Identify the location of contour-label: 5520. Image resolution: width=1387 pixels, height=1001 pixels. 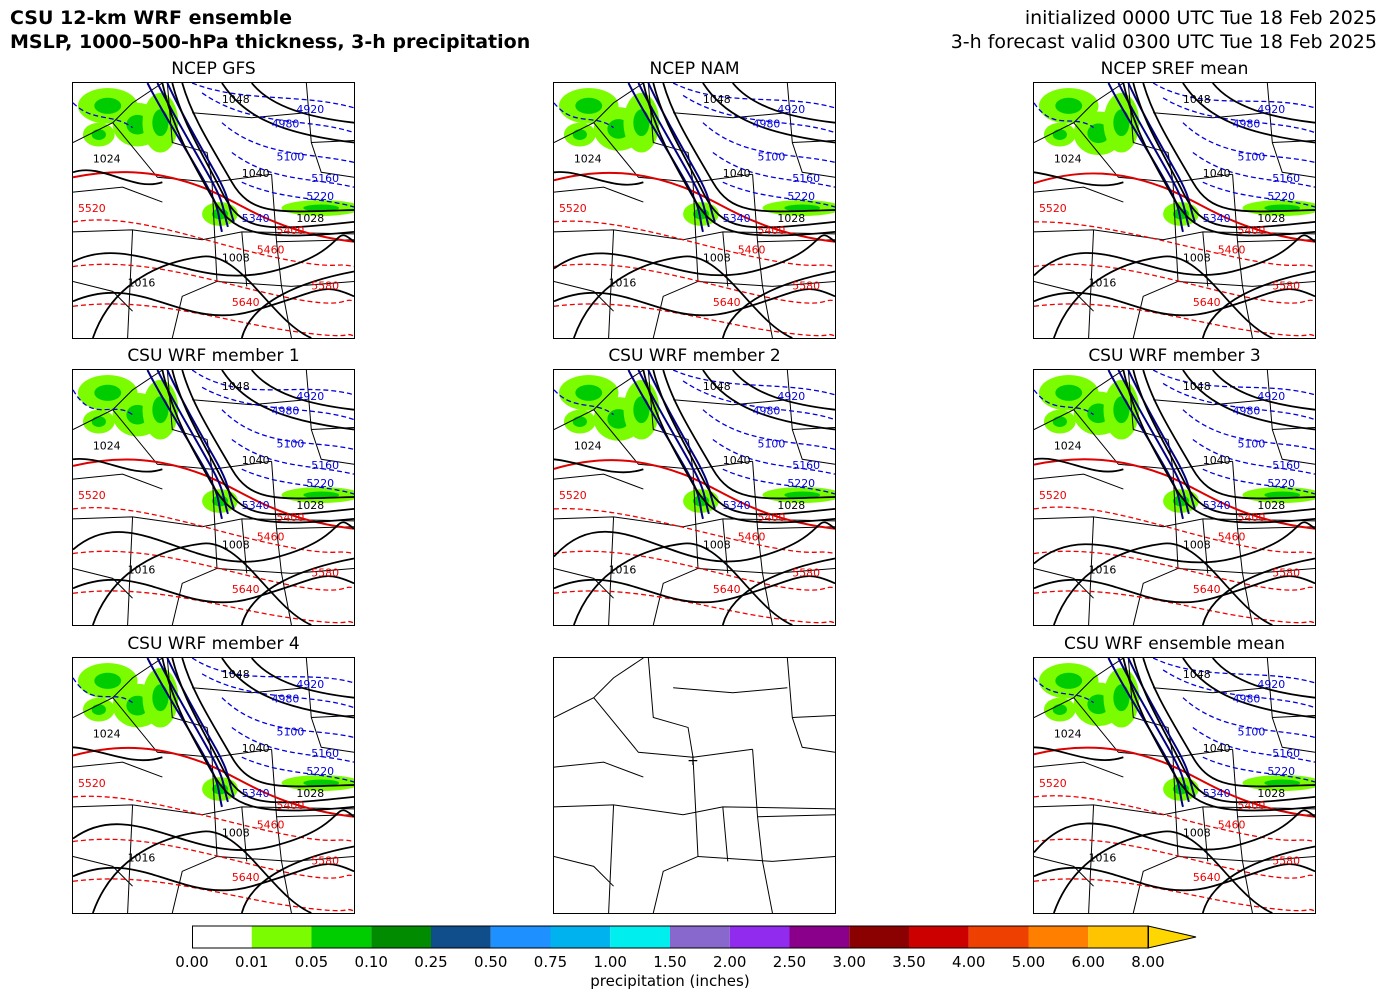
(92, 495).